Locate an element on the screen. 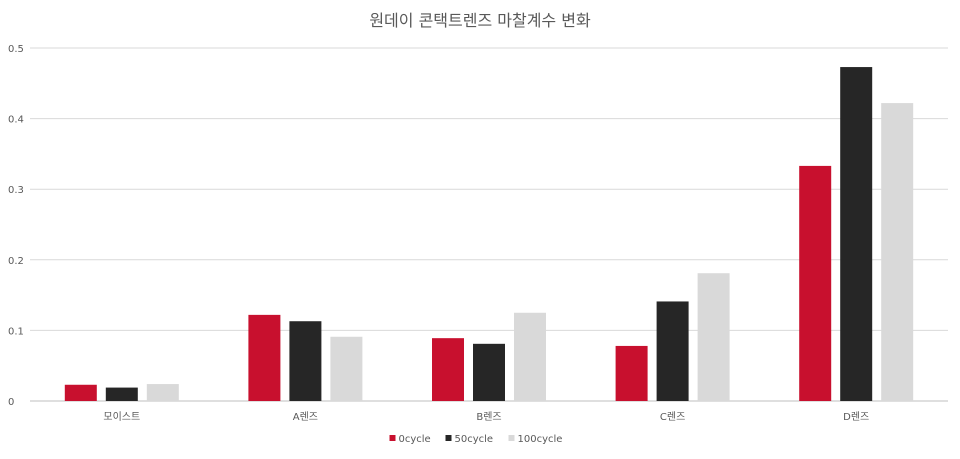 The width and height of the screenshot is (960, 459). legend-label: 50cycle is located at coordinates (474, 439).